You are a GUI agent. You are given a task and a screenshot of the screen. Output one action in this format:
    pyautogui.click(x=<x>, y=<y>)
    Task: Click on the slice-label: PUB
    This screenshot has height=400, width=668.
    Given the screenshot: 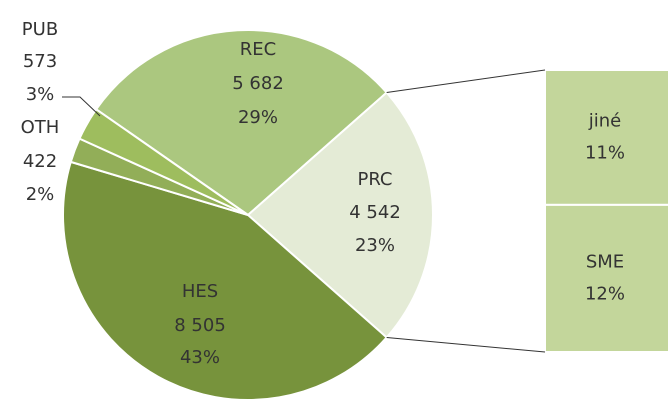 What is the action you would take?
    pyautogui.click(x=40, y=29)
    